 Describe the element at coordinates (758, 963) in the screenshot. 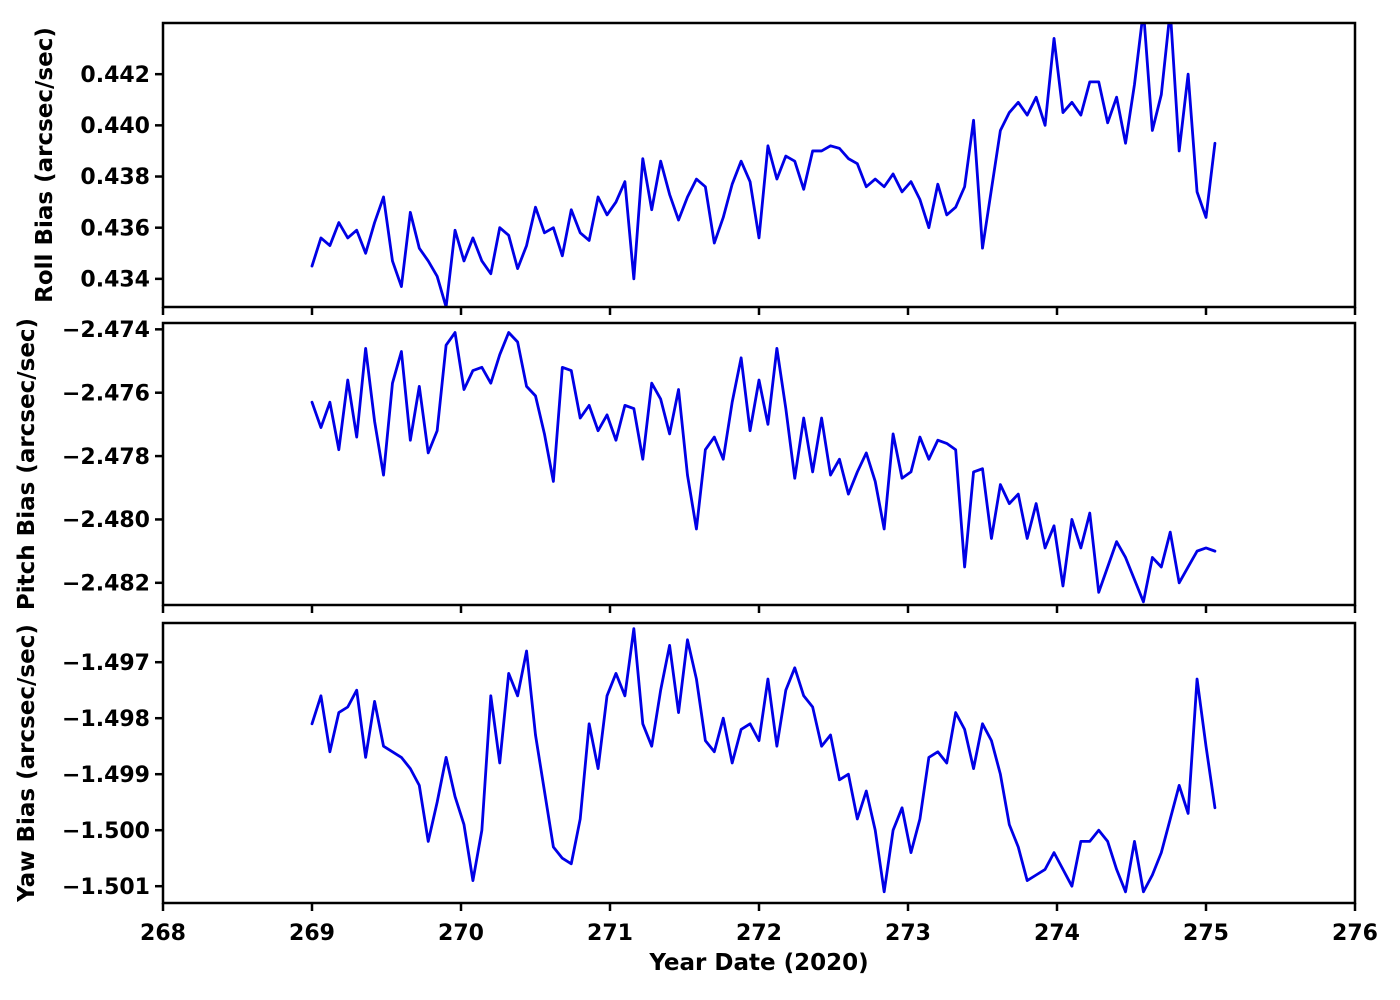

I see `xlabel: Year Date (2020)` at that location.